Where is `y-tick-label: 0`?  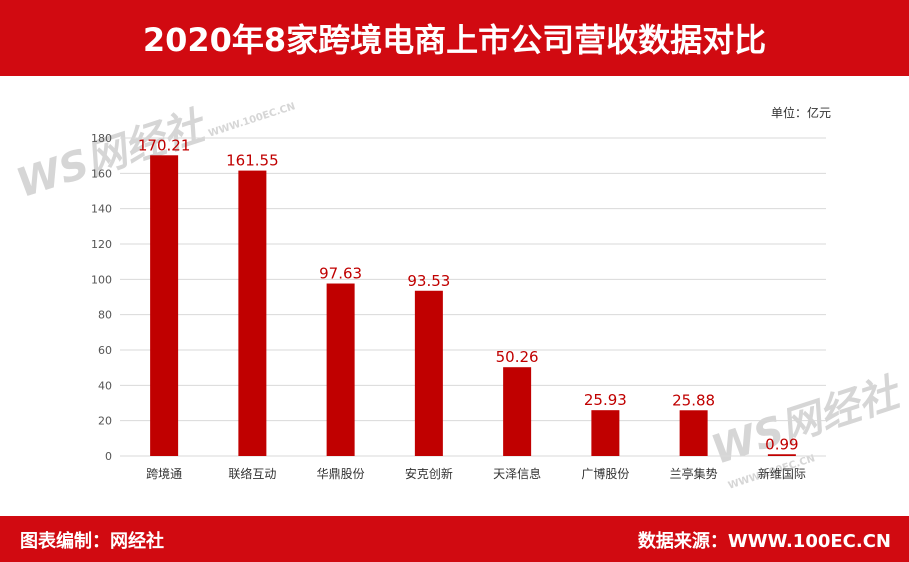 y-tick-label: 0 is located at coordinates (108, 456).